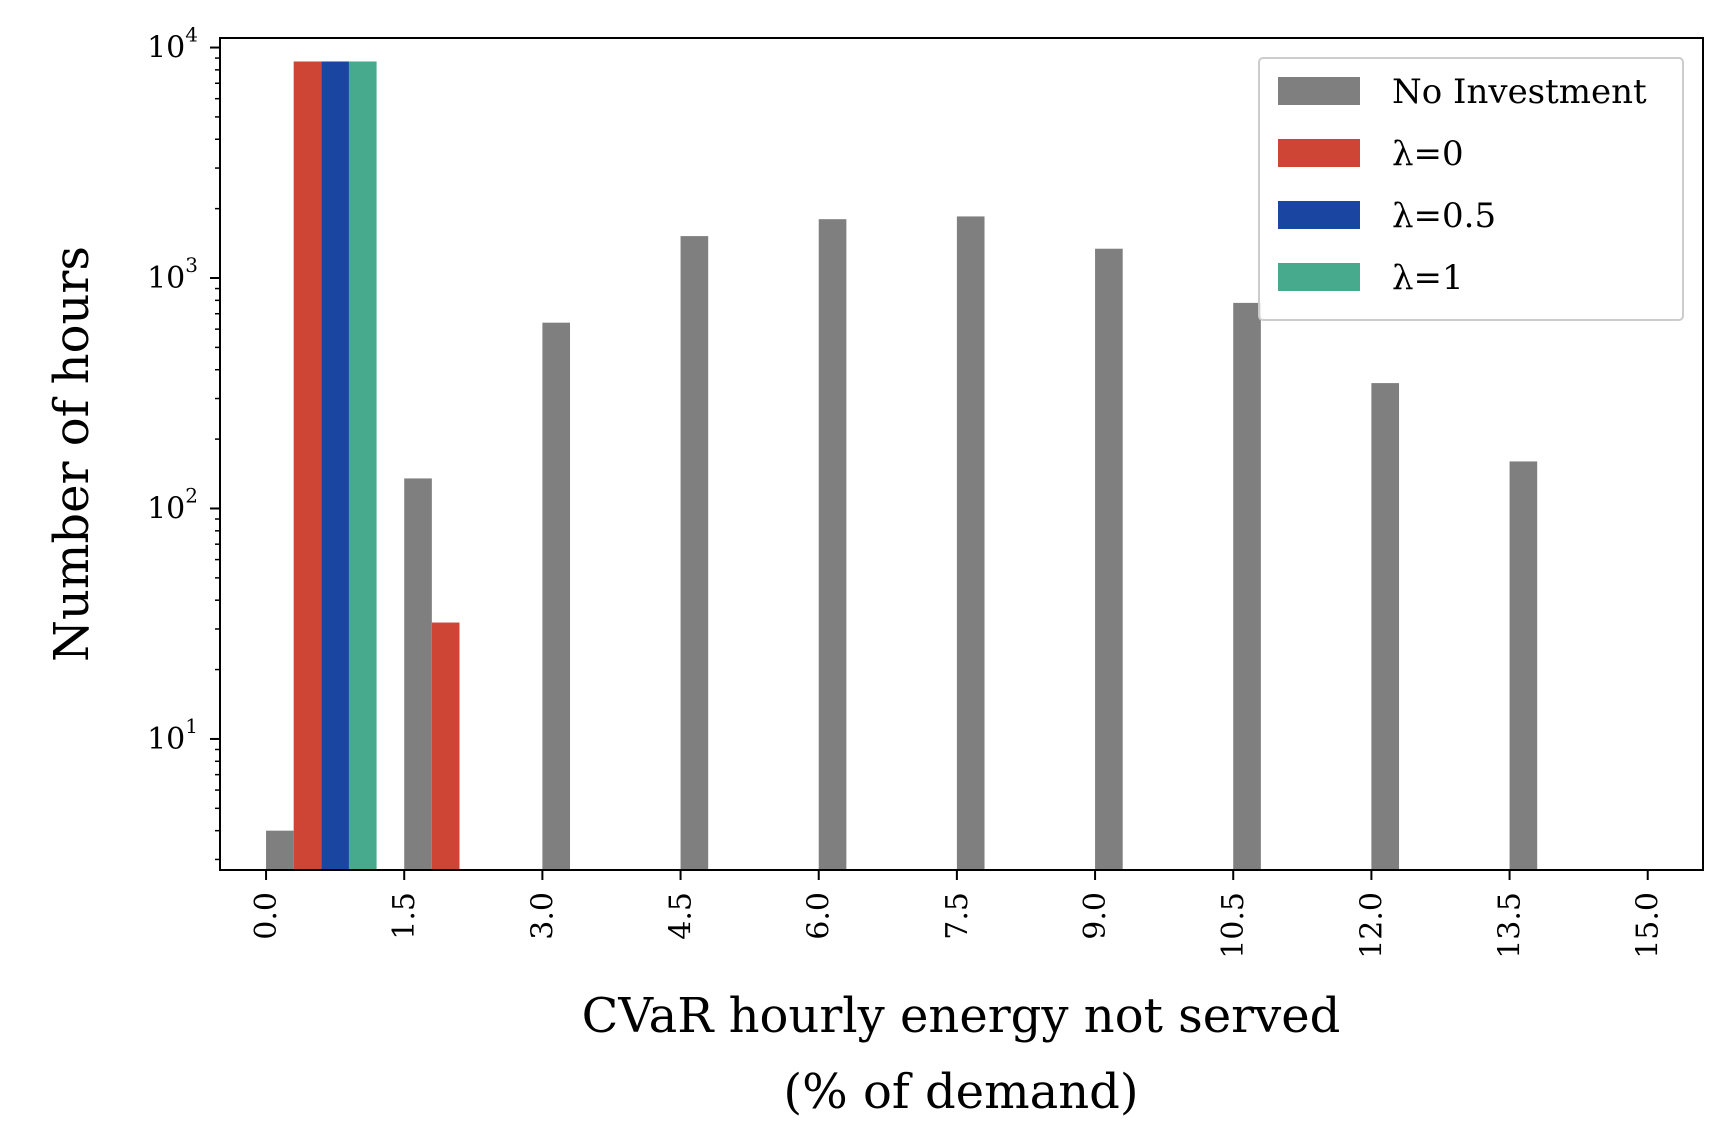 The width and height of the screenshot is (1727, 1146). I want to click on y-tick-label: 10², so click(172, 504).